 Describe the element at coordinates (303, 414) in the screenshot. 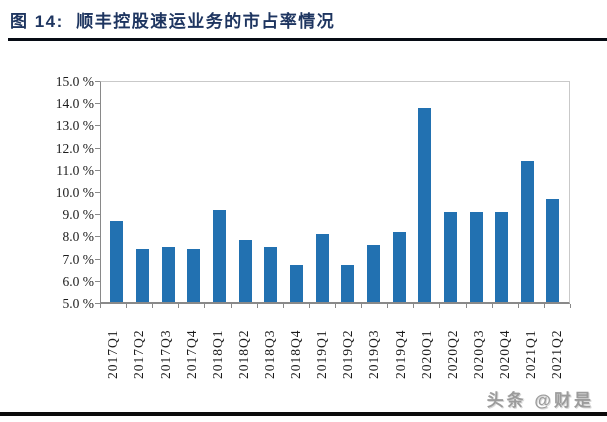

I see `bottom-divider-line` at that location.